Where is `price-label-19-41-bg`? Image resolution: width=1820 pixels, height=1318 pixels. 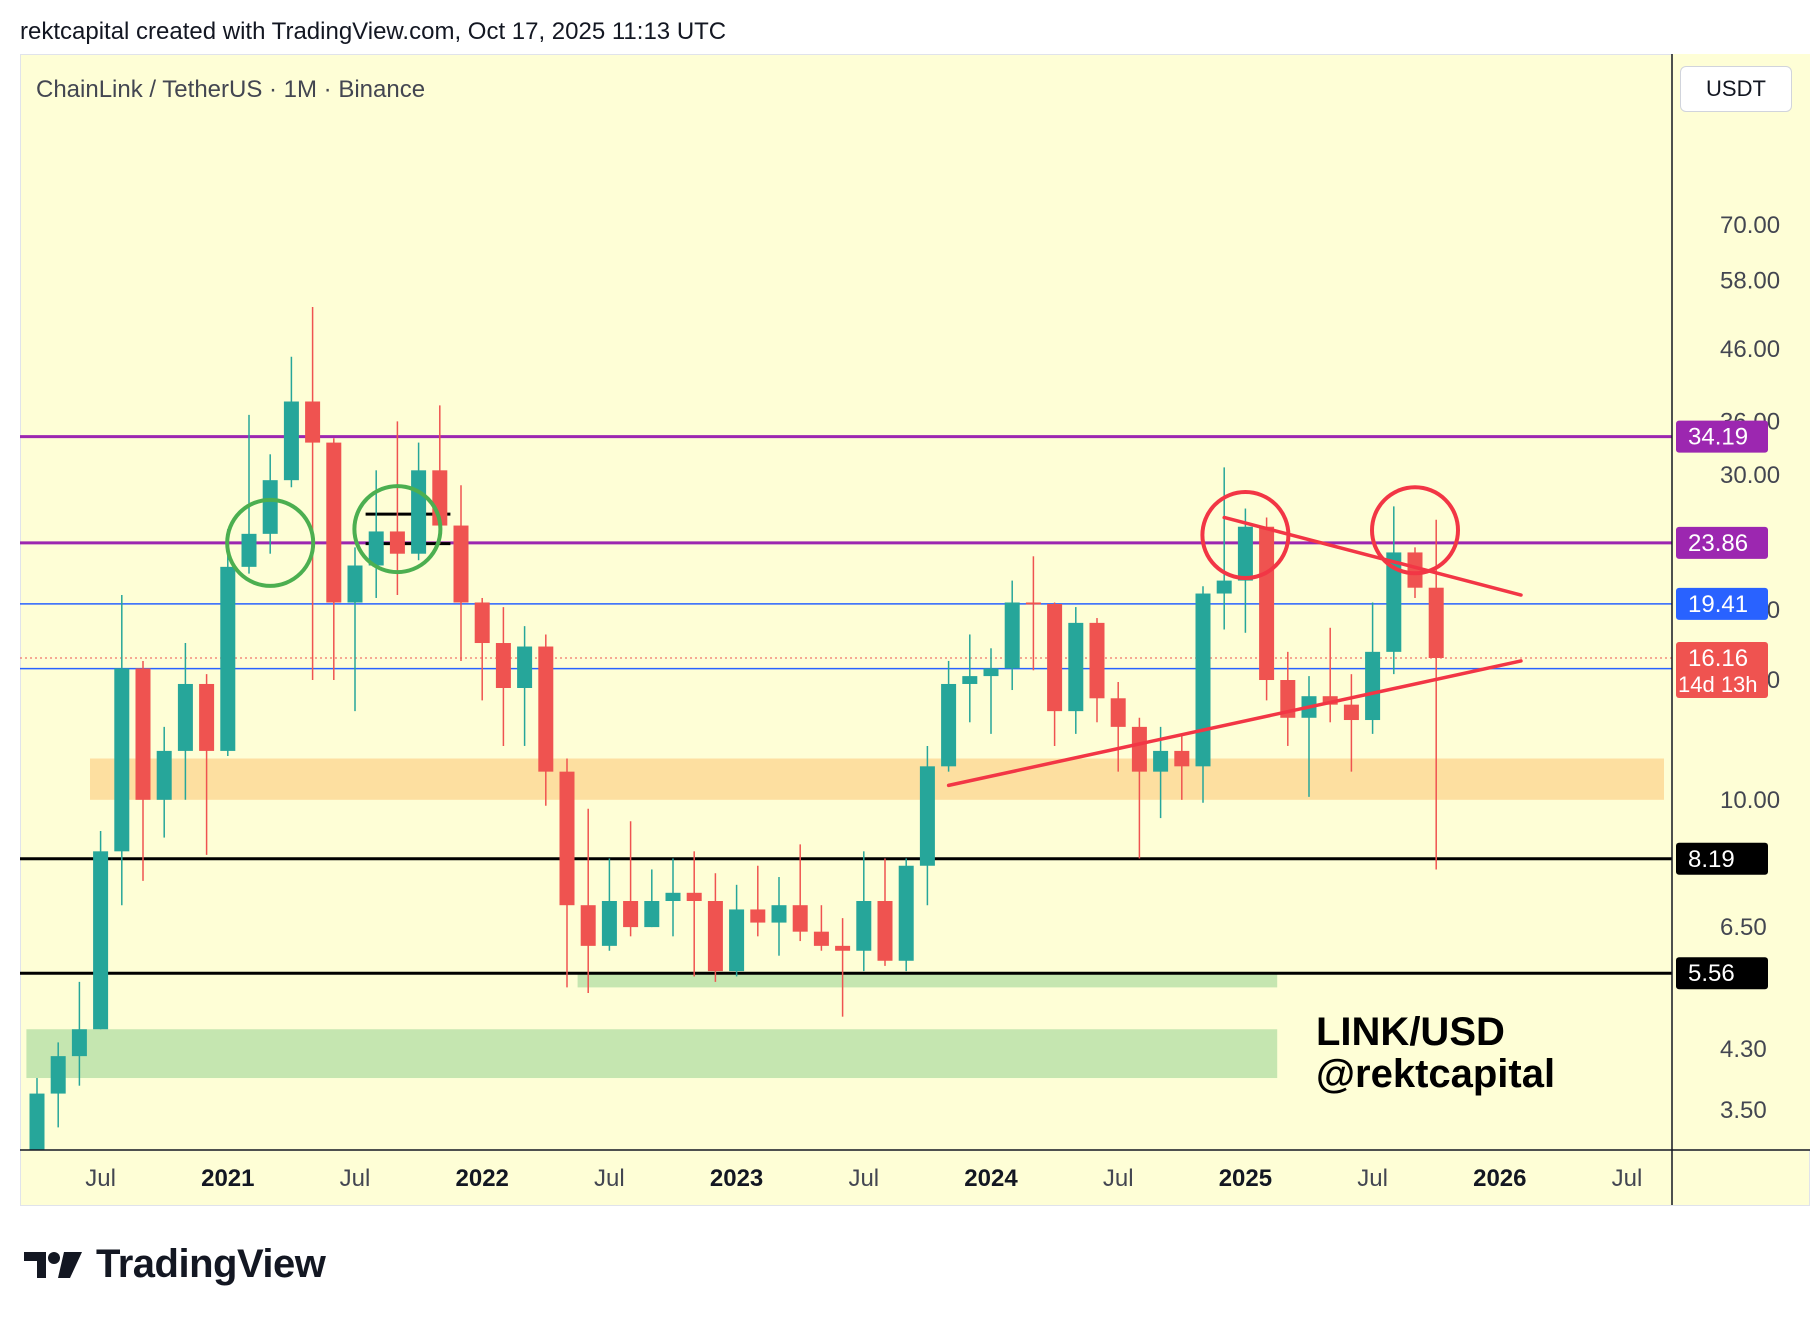
price-label-19-41-bg is located at coordinates (1722, 603).